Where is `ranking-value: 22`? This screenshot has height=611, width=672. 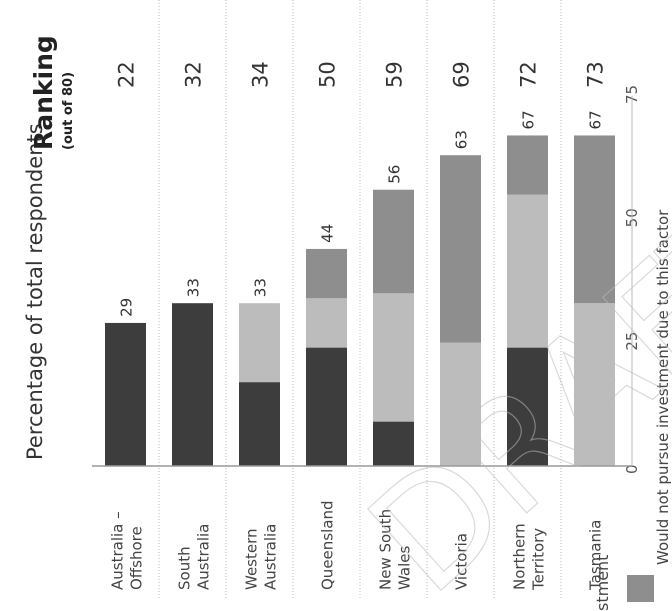 ranking-value: 22 is located at coordinates (127, 74).